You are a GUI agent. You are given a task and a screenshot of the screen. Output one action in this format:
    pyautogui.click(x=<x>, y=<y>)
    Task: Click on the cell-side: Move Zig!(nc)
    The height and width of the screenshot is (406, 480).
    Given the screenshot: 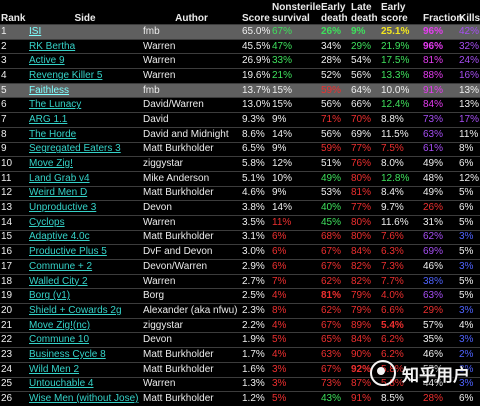 What is the action you would take?
    pyautogui.click(x=85, y=325)
    